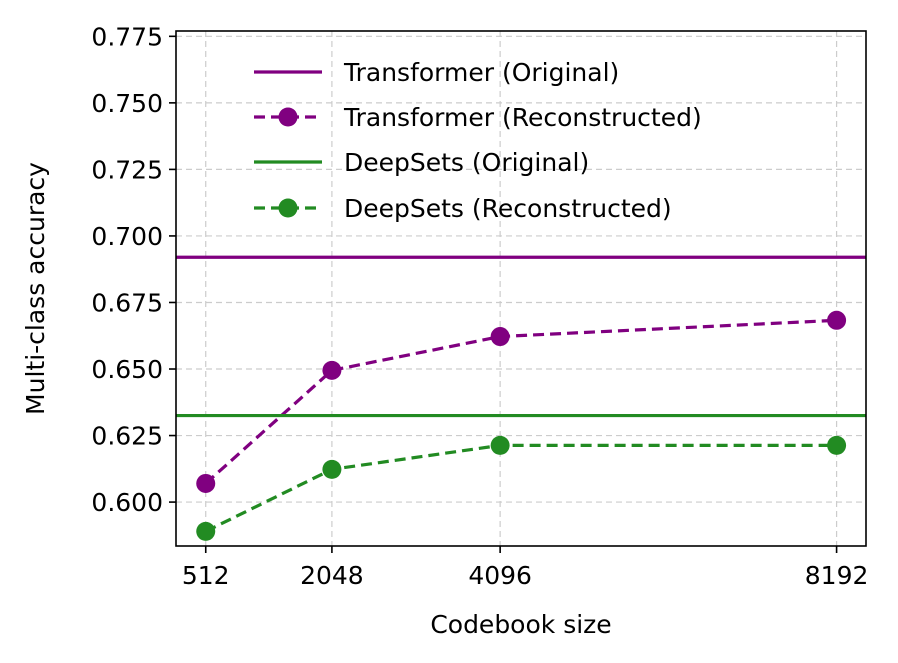  I want to click on y-tick-label: 0.725, so click(127, 169).